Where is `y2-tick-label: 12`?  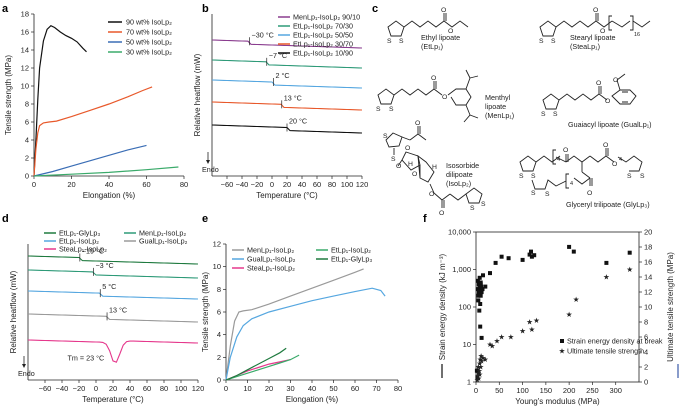 y2-tick-label: 12 is located at coordinates (648, 292).